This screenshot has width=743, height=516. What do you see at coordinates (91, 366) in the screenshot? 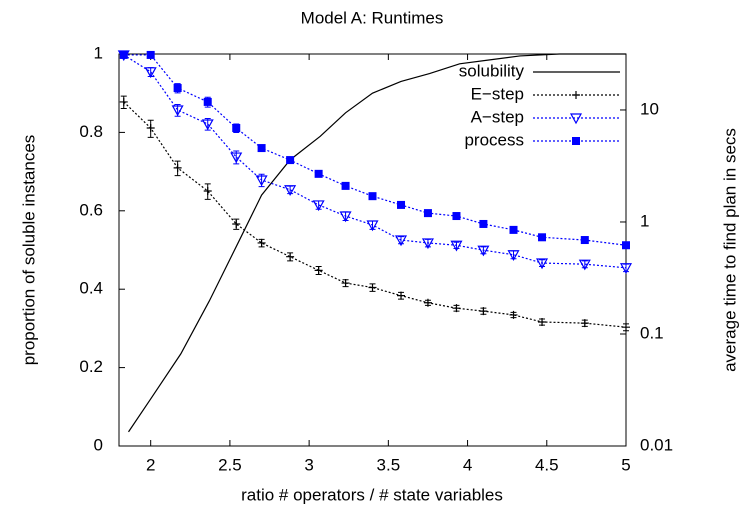
I see `y-tick-label: 0.2` at bounding box center [91, 366].